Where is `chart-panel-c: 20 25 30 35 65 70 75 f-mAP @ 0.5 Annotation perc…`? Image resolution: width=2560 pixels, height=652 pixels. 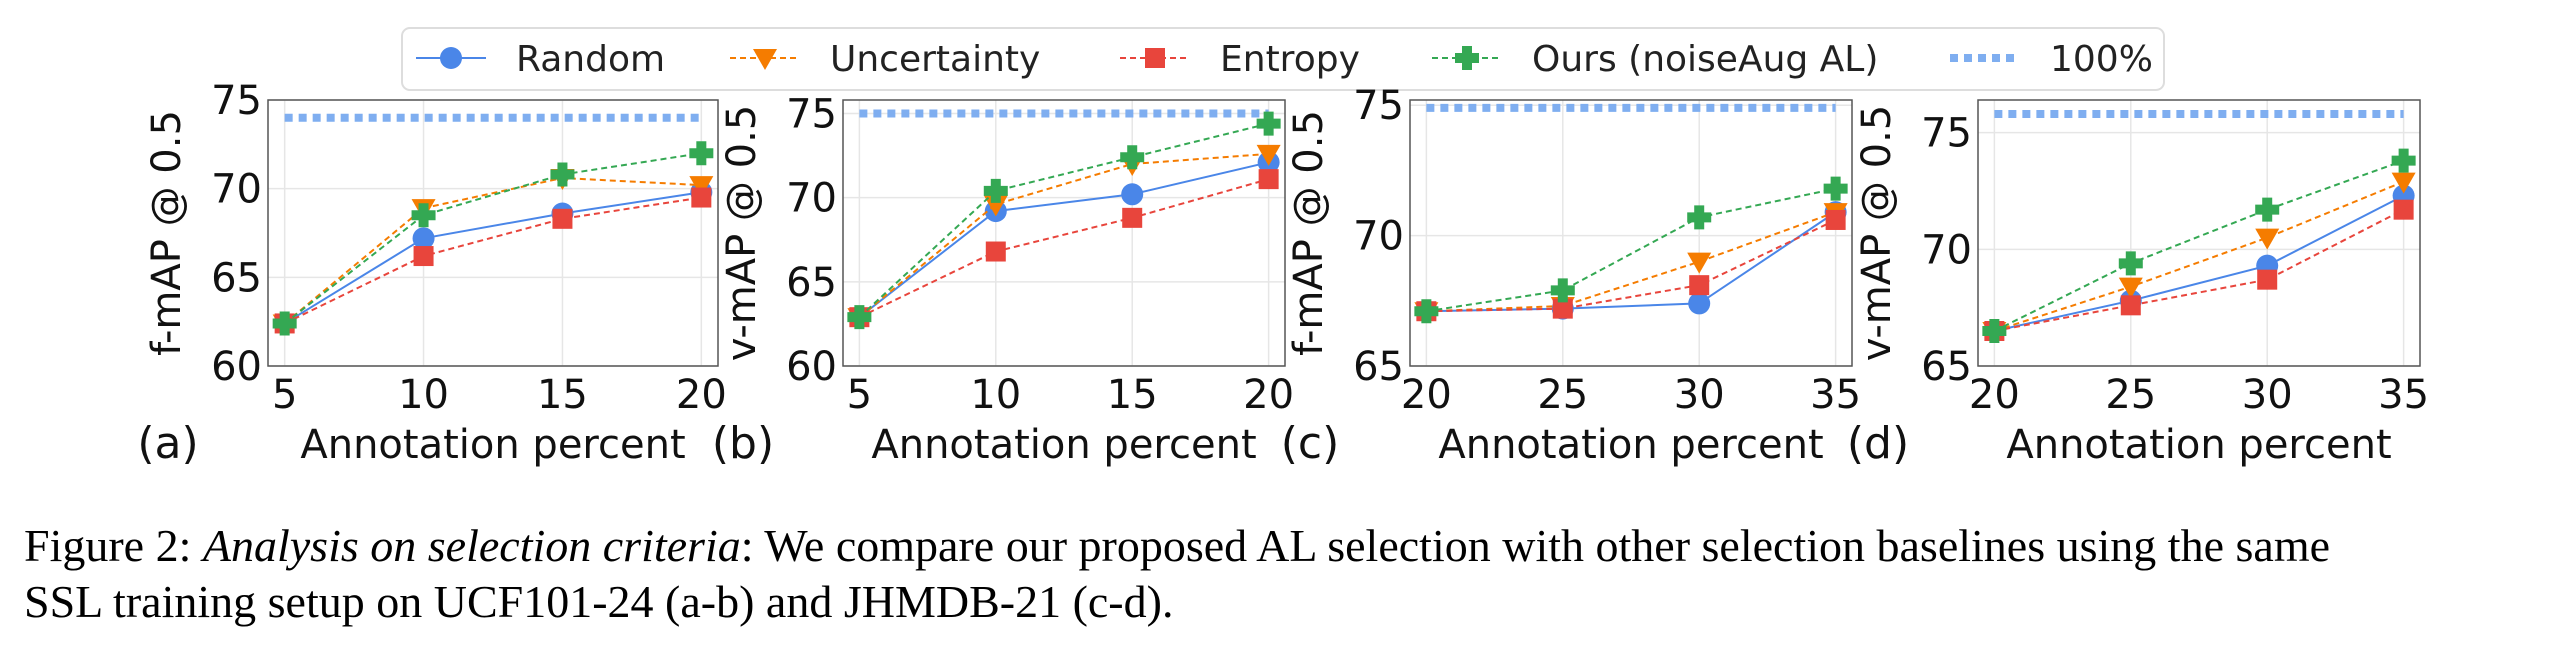 chart-panel-c: 20 25 30 35 65 70 75 f-mAP @ 0.5 Annotation perc… is located at coordinates (1571, 276).